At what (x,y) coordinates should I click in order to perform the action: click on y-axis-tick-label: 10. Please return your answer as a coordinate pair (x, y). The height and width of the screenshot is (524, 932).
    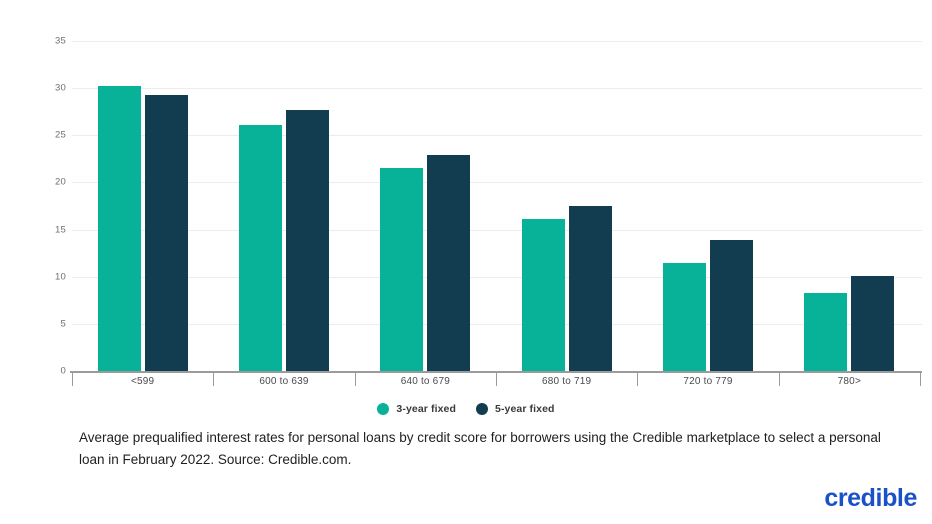
    Looking at the image, I should click on (60, 277).